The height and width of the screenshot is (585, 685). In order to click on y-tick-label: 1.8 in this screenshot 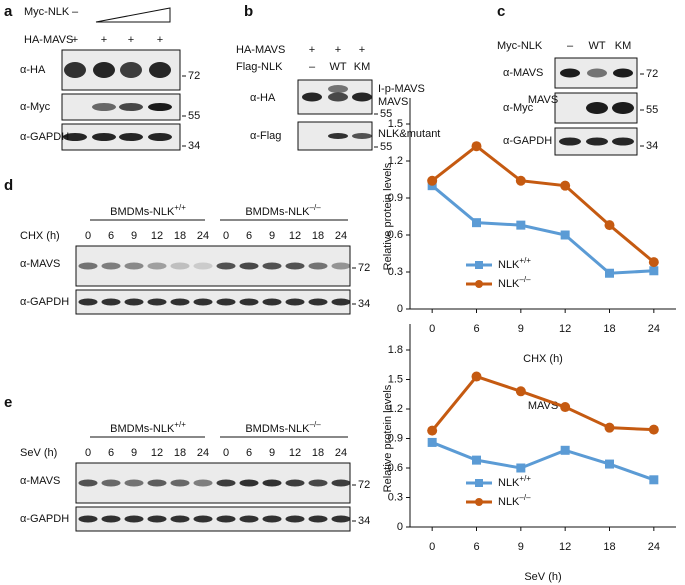, I will do `click(395, 350)`.